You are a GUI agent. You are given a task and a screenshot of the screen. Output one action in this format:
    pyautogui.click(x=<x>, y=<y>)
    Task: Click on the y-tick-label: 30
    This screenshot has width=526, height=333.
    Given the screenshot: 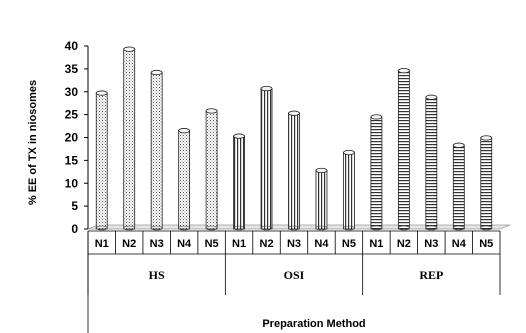 What is the action you would take?
    pyautogui.click(x=72, y=92)
    